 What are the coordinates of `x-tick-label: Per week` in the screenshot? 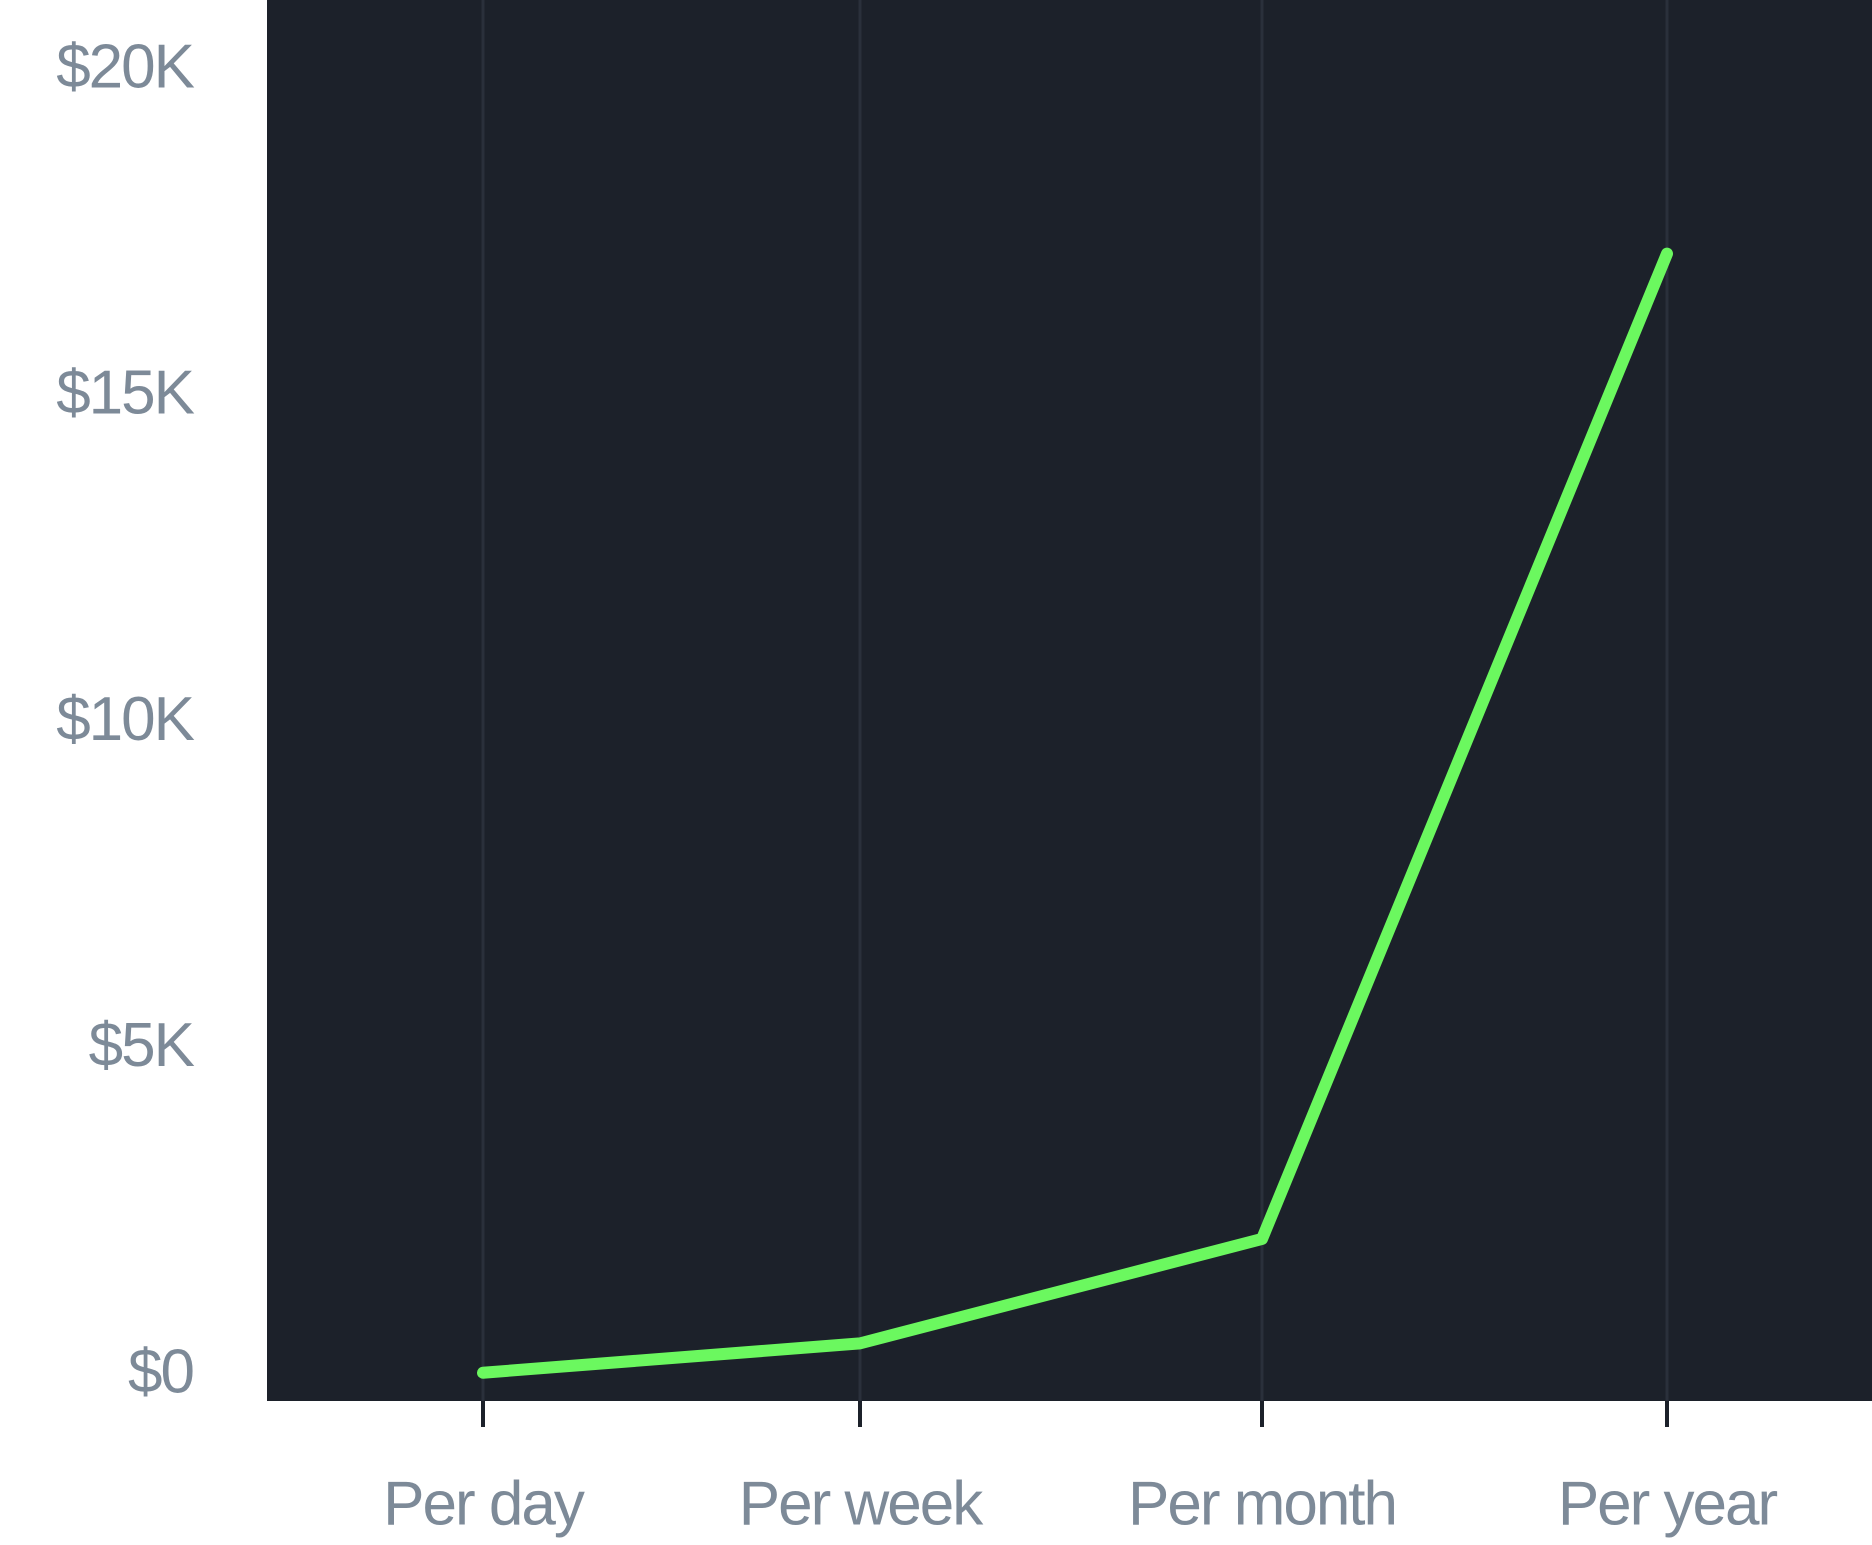 It's located at (861, 1503).